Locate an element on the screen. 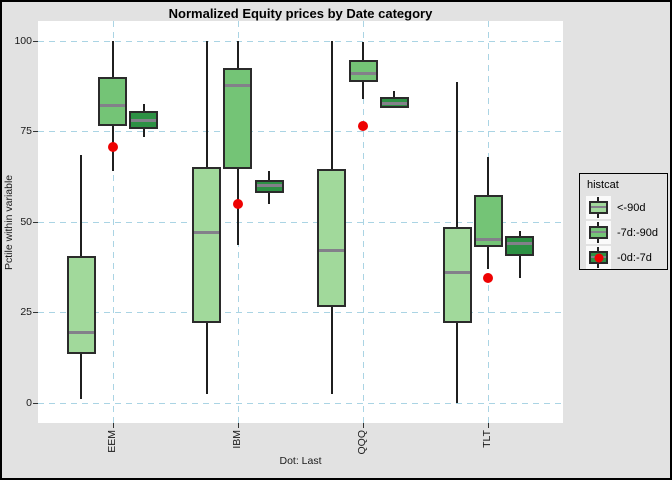 The width and height of the screenshot is (672, 480). legend-red-dot-icon is located at coordinates (598, 257).